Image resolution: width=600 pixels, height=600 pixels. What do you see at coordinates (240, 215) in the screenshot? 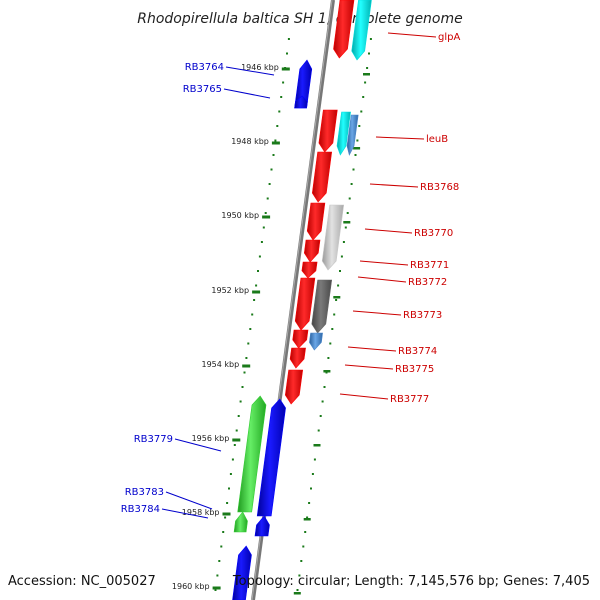
I see `scale-tick-label: 1950 kbp` at bounding box center [240, 215].